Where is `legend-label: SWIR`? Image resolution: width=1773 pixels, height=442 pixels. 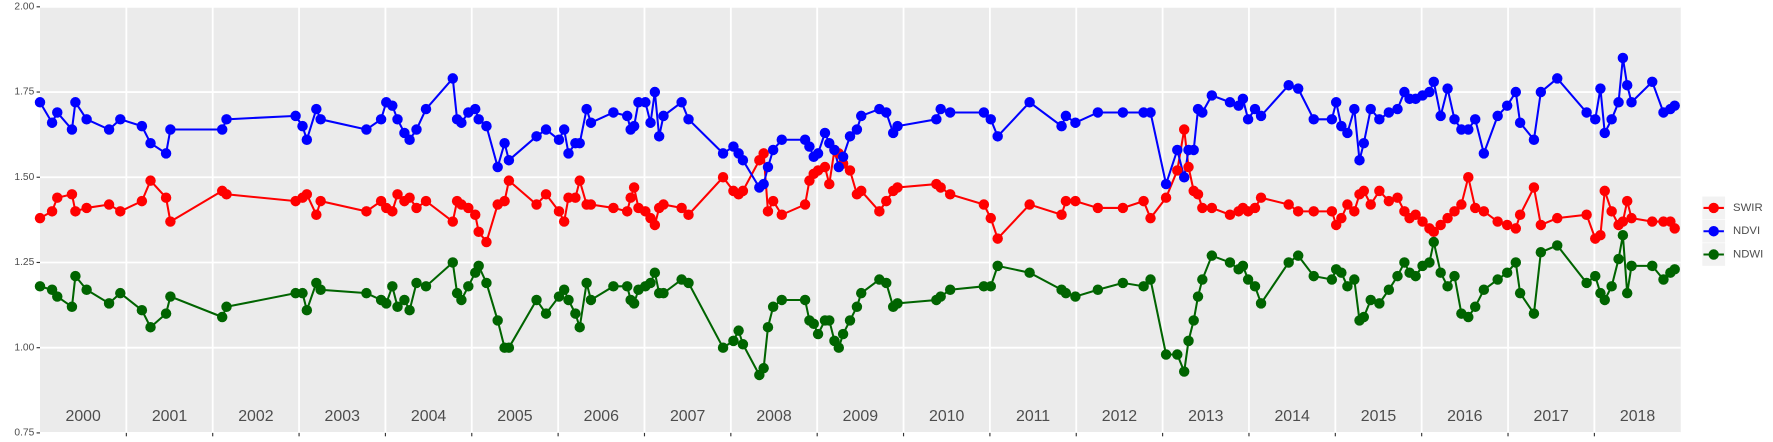
legend-label: SWIR is located at coordinates (1748, 208).